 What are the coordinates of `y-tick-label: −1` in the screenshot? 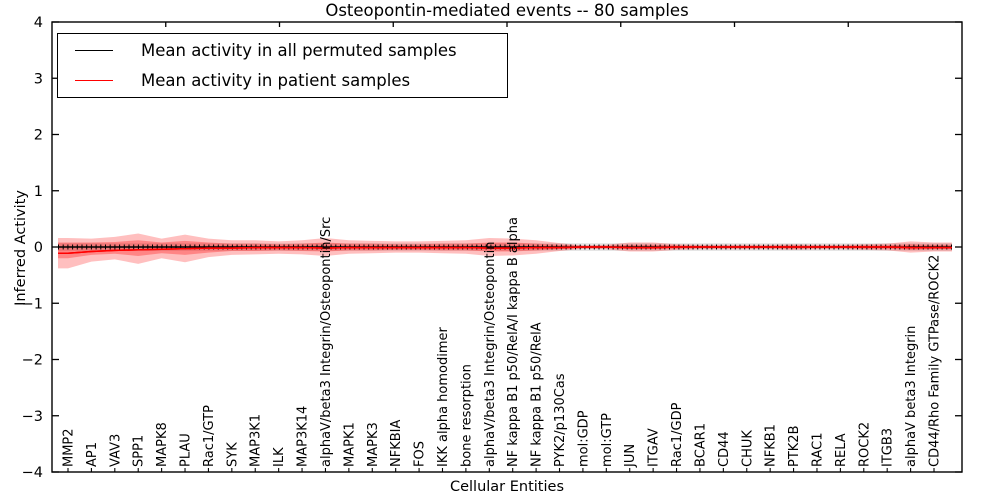 It's located at (32, 304).